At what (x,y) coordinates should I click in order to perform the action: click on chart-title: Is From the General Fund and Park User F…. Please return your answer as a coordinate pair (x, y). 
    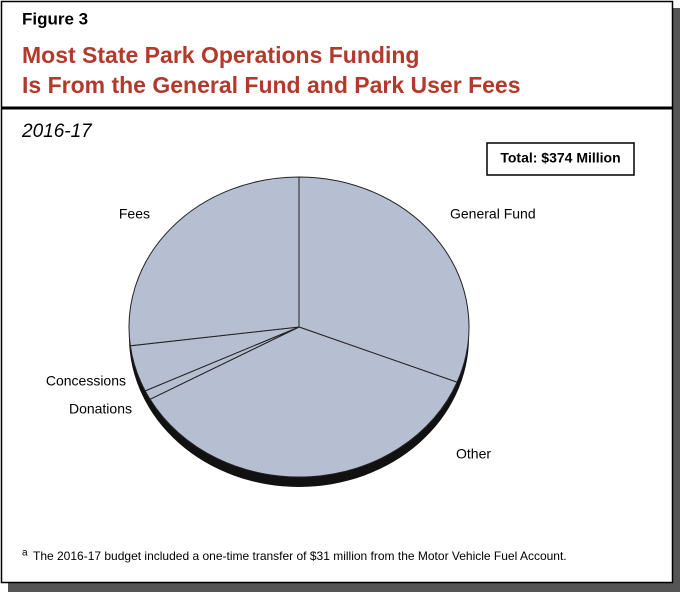
    Looking at the image, I should click on (271, 85).